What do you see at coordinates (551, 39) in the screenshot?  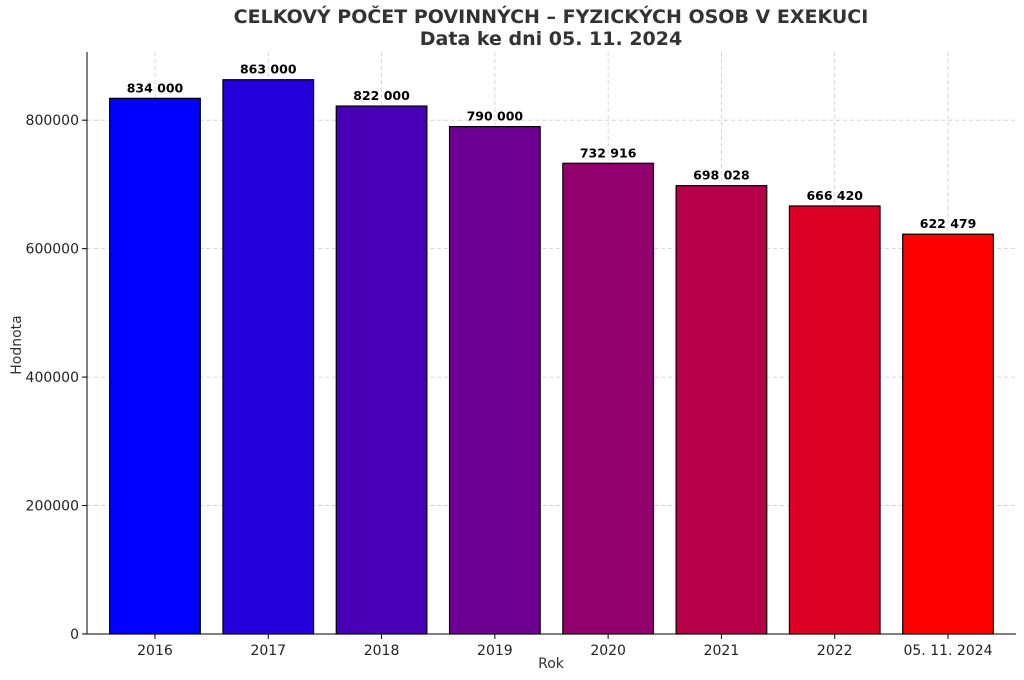 I see `chart-subtitle: Data ke dni 05. 11. 2024` at bounding box center [551, 39].